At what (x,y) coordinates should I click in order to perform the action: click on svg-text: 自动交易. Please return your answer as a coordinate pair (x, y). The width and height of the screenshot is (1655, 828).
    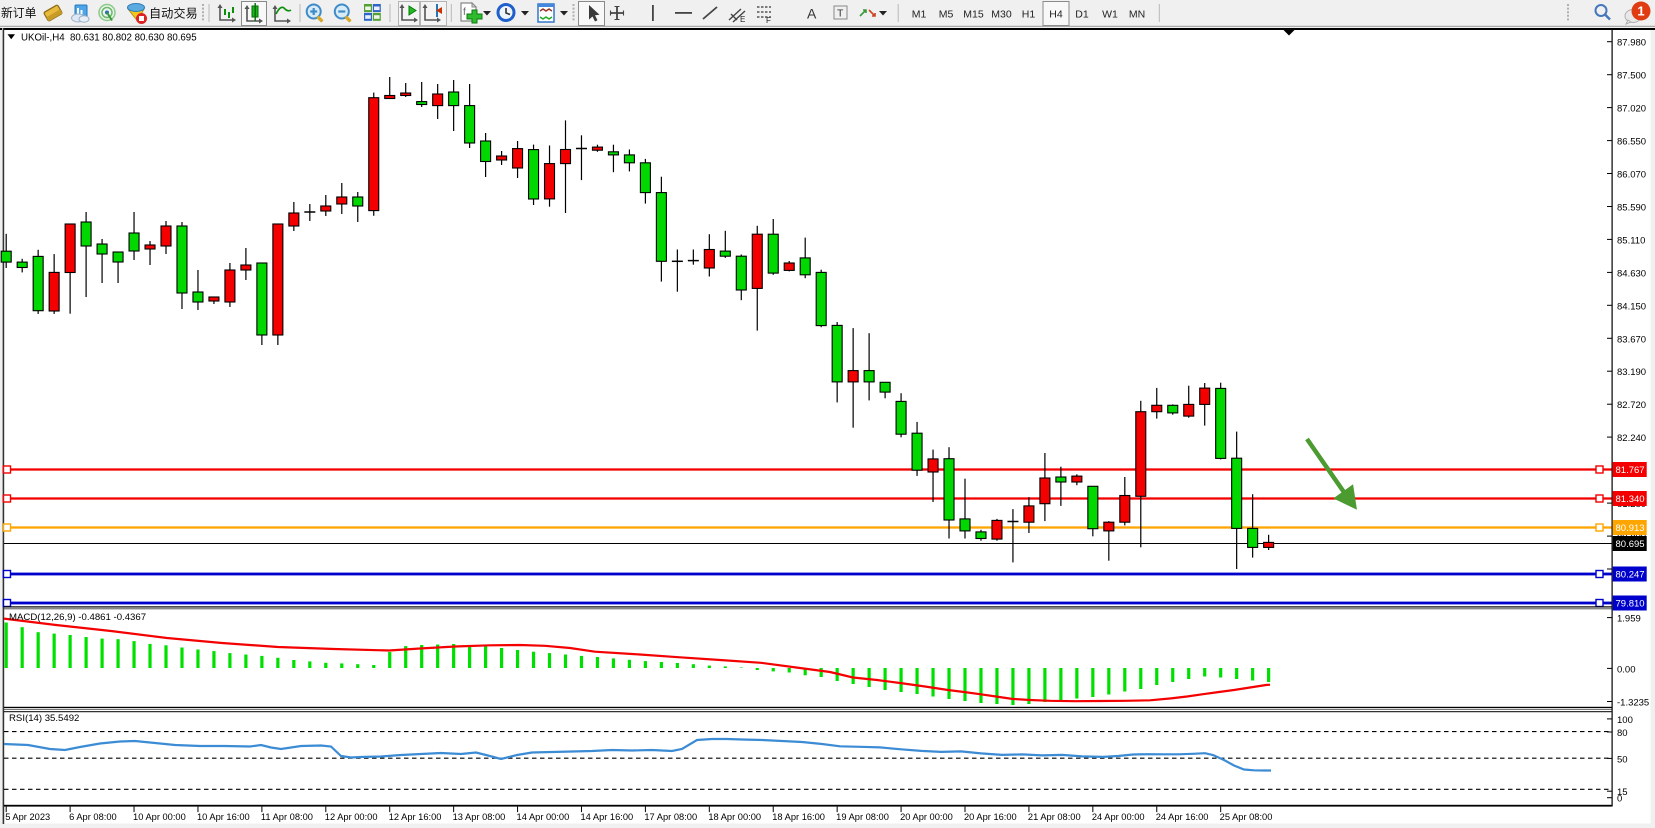
    Looking at the image, I should click on (173, 13).